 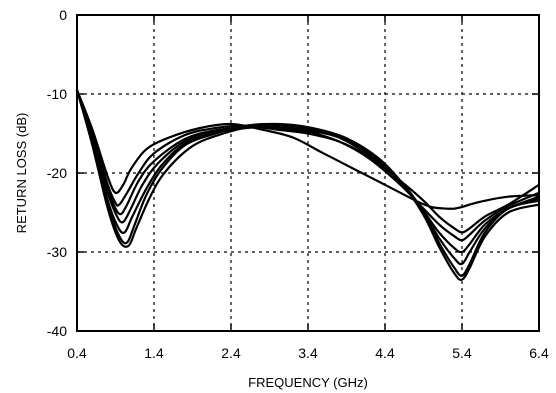 I want to click on y-tick-label: 0, so click(x=63, y=15).